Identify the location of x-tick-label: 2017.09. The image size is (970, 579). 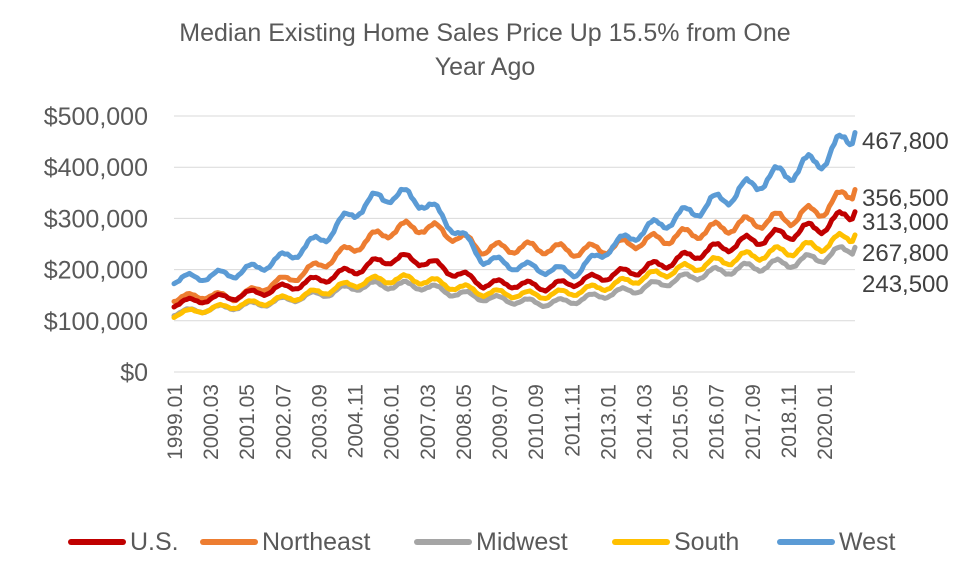
(753, 422).